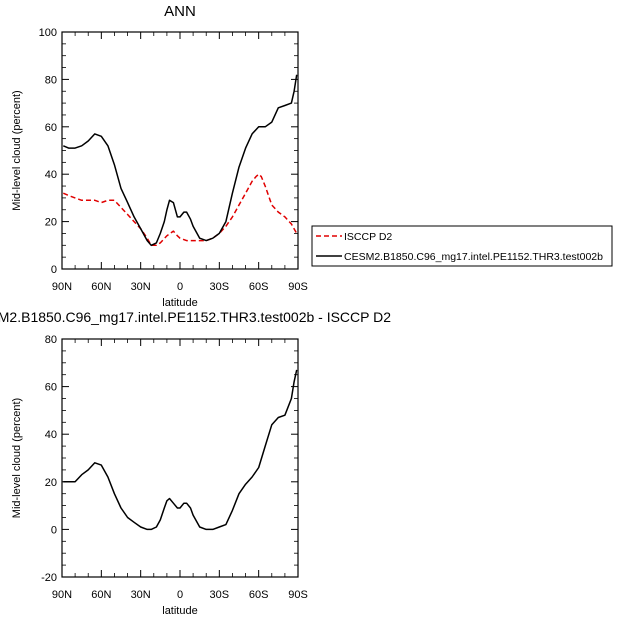 The image size is (618, 620). I want to click on bottom-xtick-label: 60N, so click(101, 595).